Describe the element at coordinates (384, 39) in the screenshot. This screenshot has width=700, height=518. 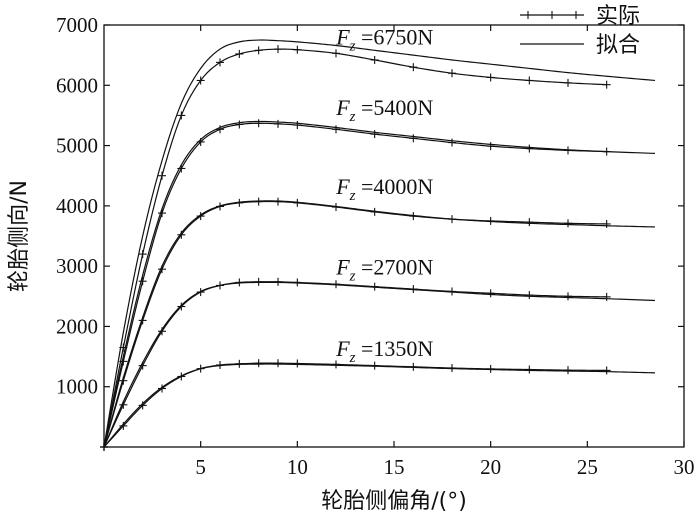
I see `load-label-0: Fz =6750N` at that location.